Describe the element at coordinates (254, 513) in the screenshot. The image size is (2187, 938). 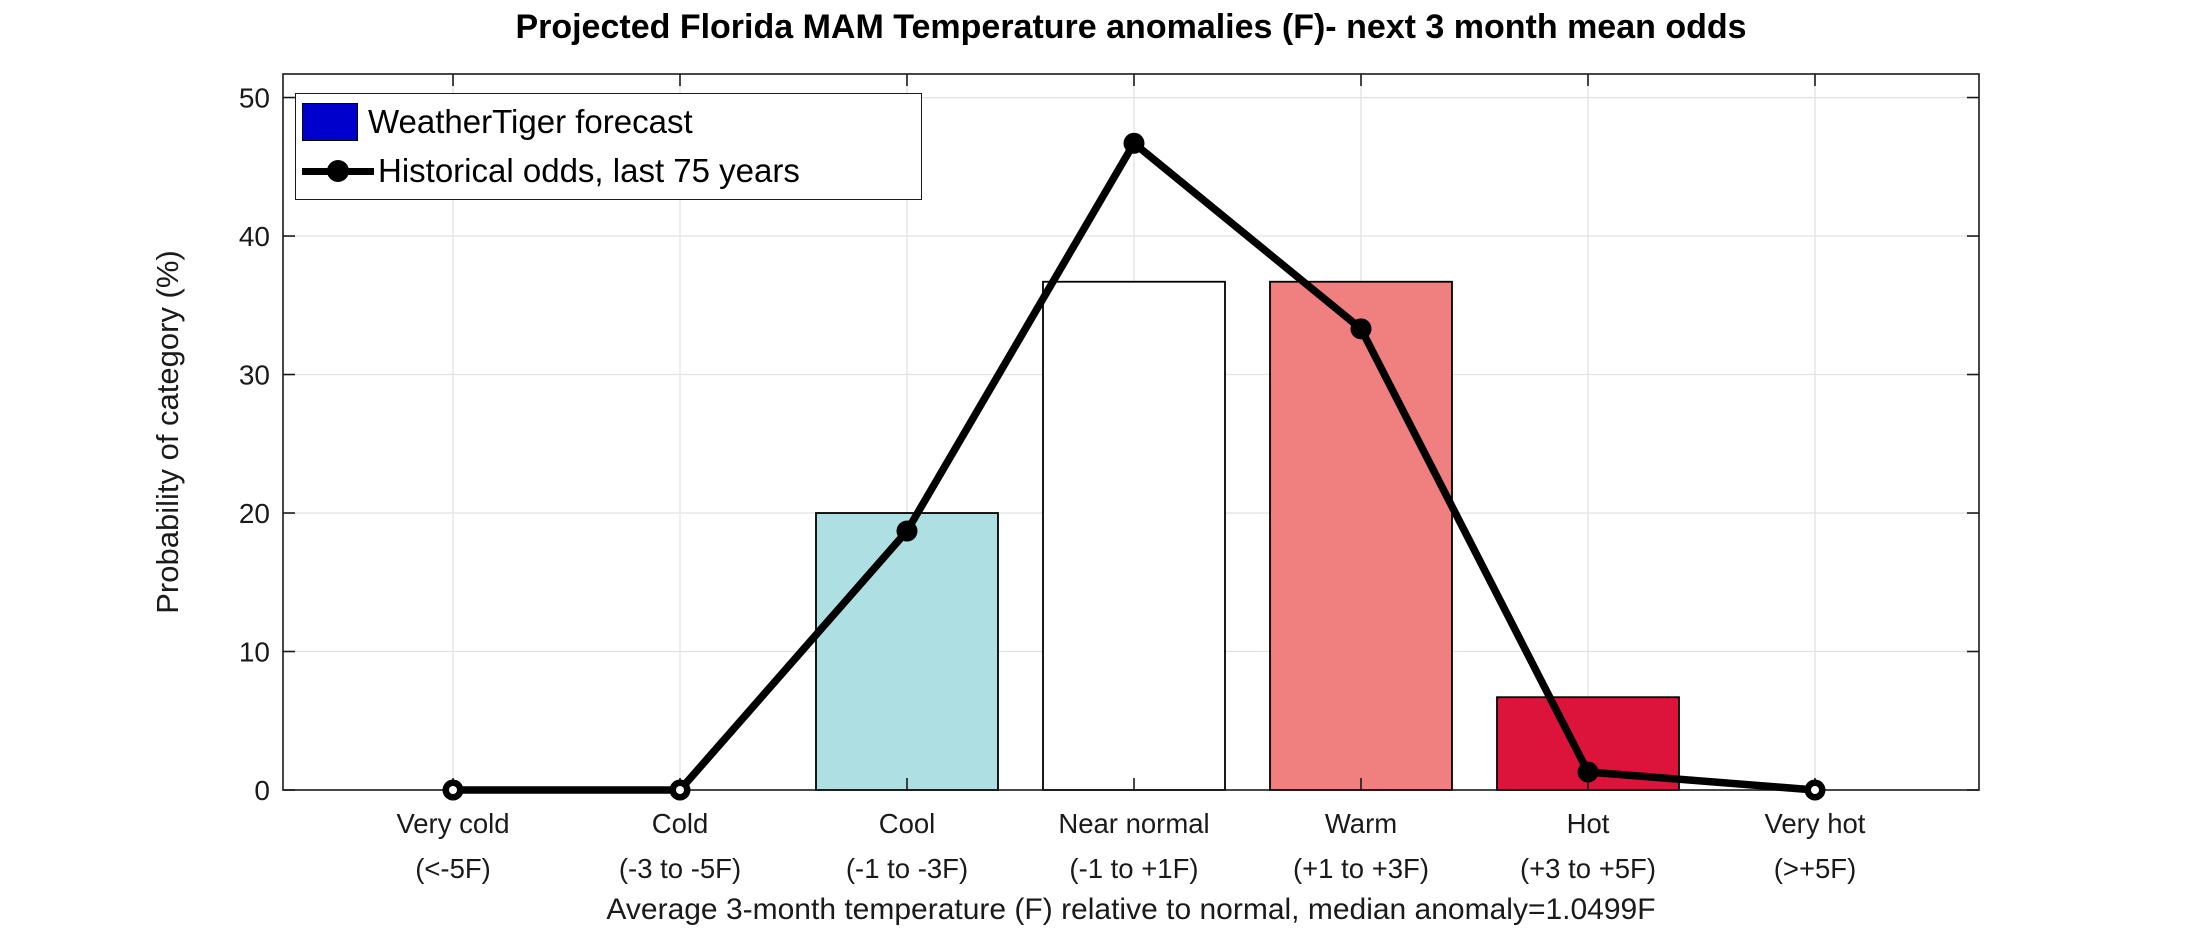
I see `y-tick-label: 20` at that location.